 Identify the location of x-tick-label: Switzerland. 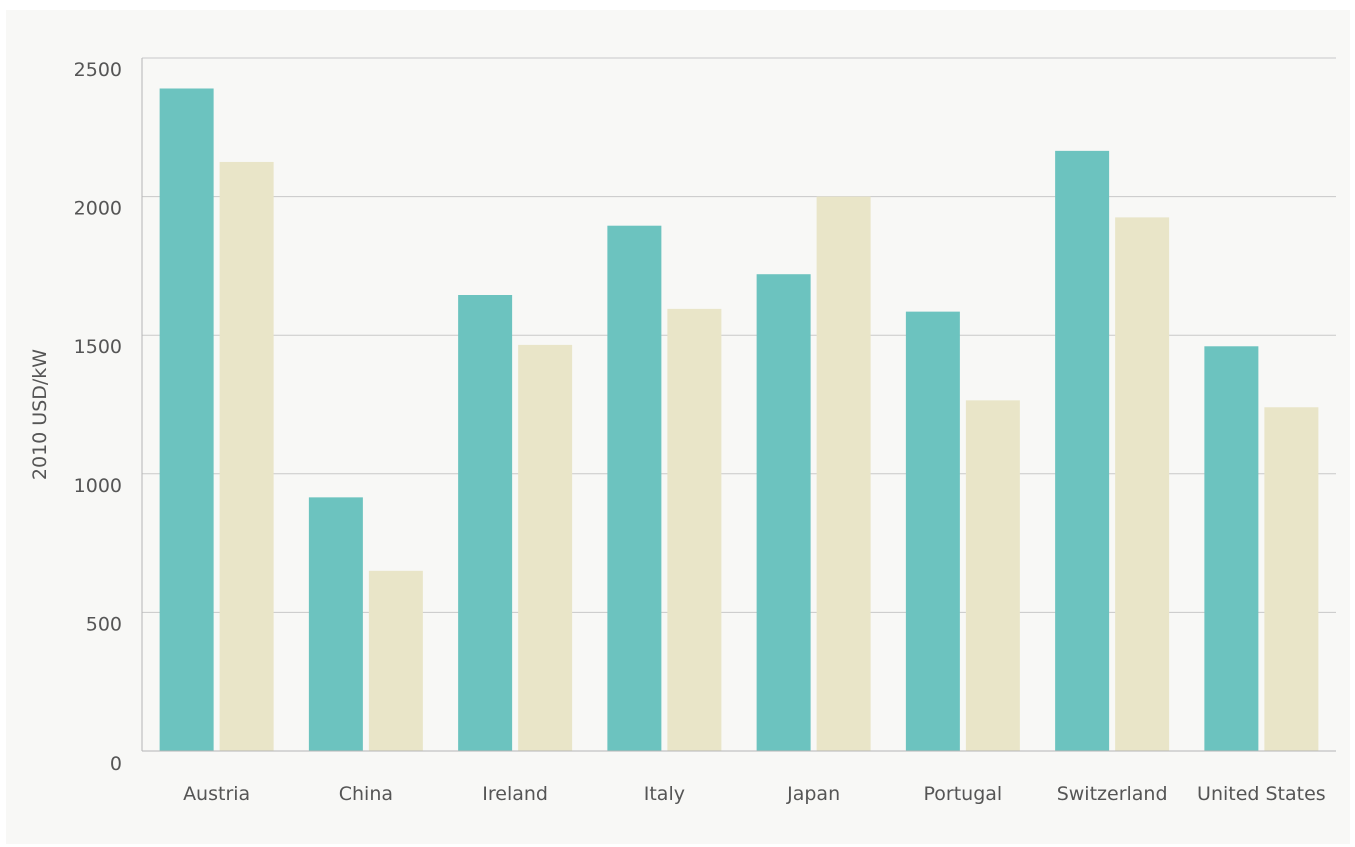
(1112, 794).